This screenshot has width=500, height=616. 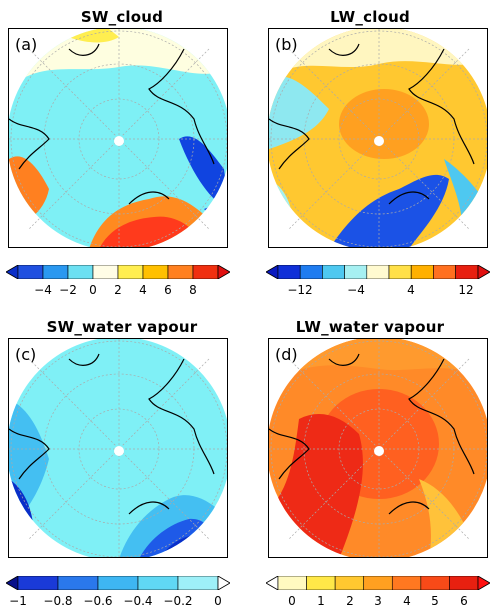 I want to click on cold-region, so click(x=203, y=172).